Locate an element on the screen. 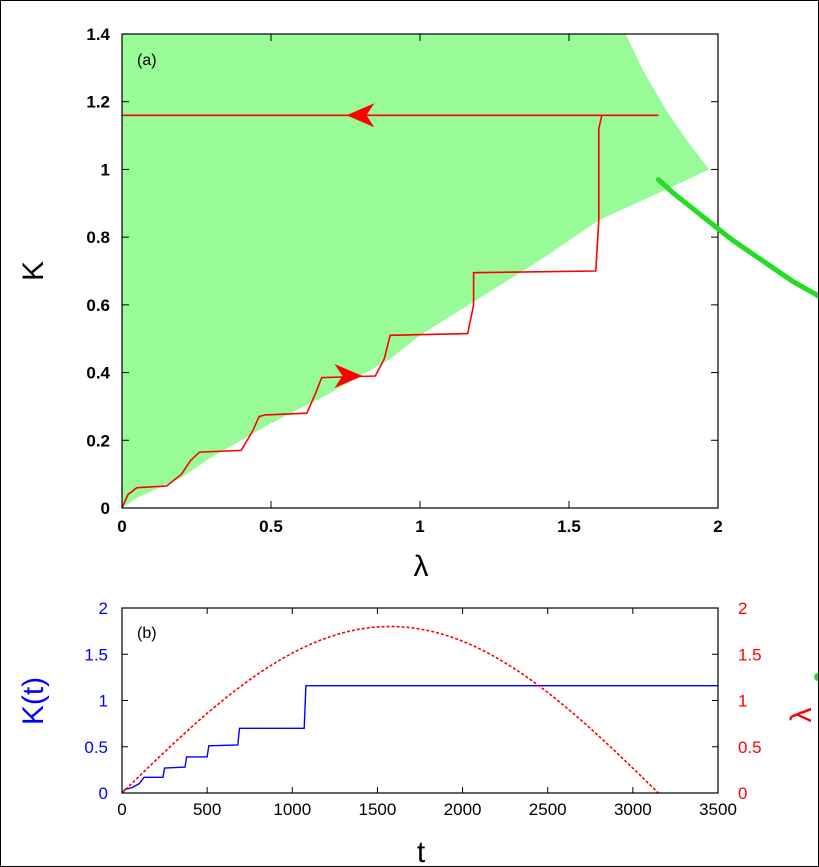 This screenshot has height=867, width=819. left-y-tick-label: 2 is located at coordinates (103, 608).